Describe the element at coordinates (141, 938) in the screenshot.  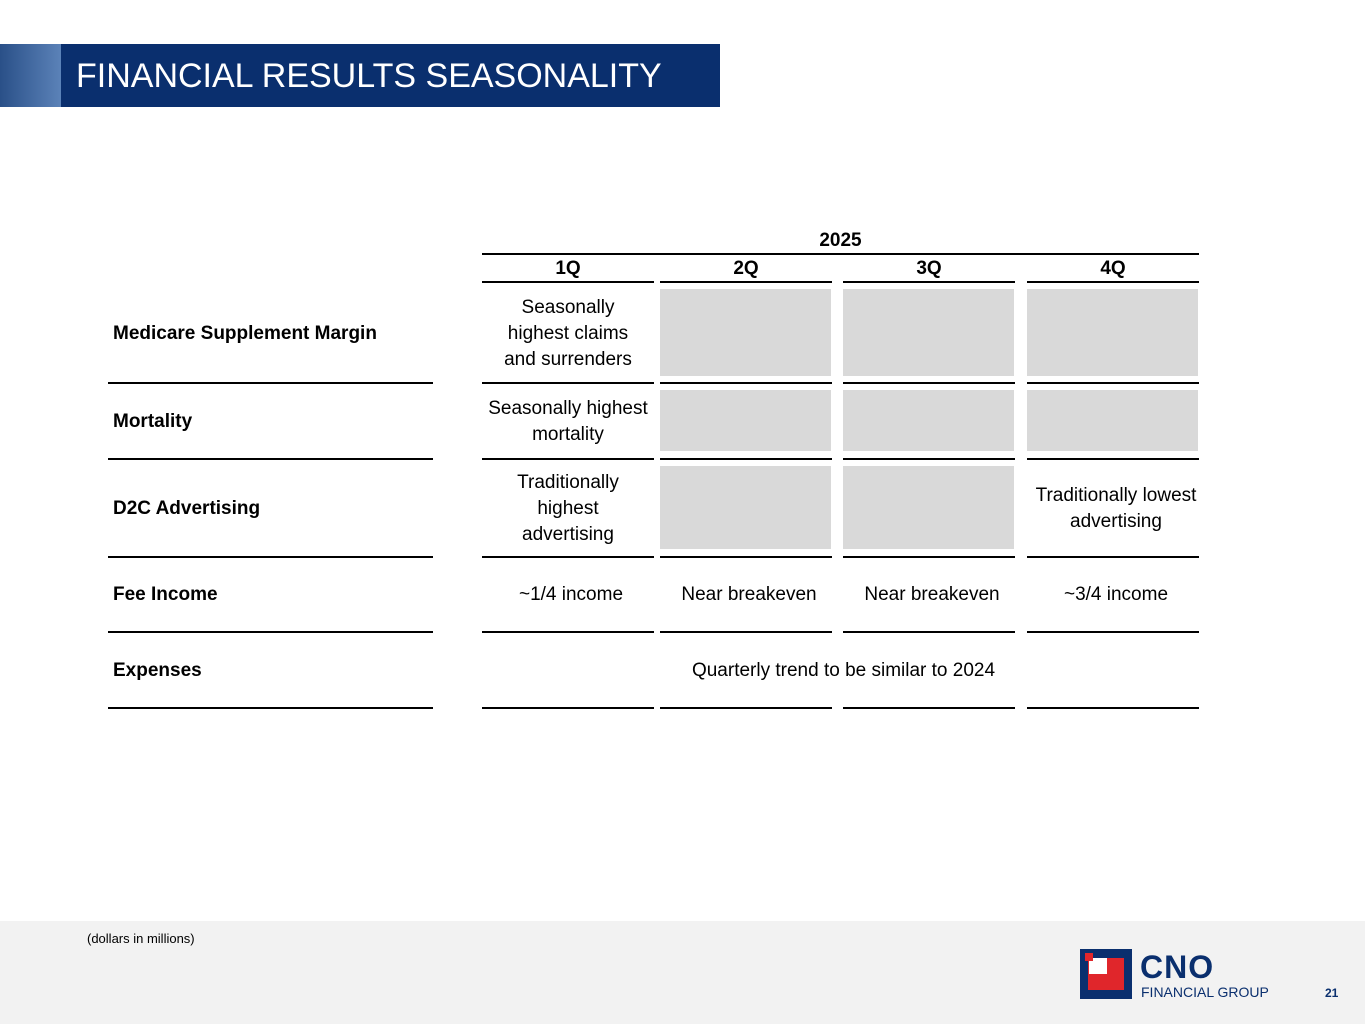
I see `footnote: (dollars in millions)` at that location.